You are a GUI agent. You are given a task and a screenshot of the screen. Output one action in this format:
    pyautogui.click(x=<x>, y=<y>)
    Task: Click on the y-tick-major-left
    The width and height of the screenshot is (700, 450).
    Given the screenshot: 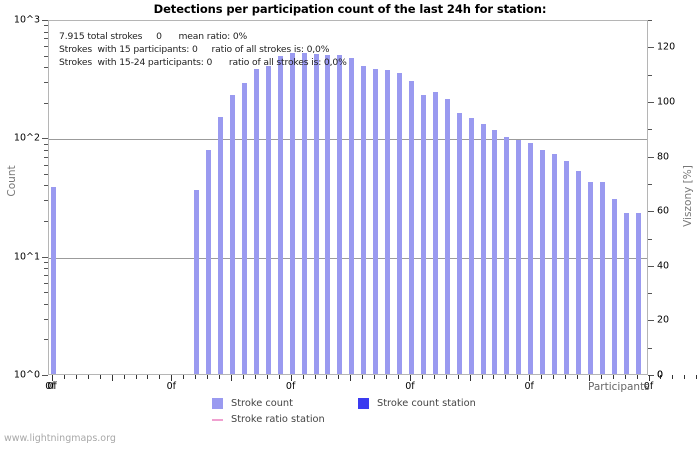 What is the action you would take?
    pyautogui.click(x=45, y=20)
    